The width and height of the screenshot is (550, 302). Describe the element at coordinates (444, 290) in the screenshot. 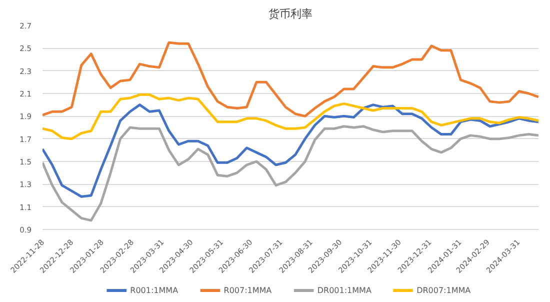

I see `legend-label: DR007:1MMA` at that location.